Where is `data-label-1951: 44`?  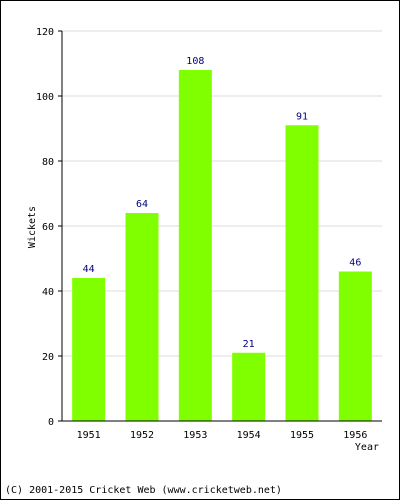
data-label-1951: 44 is located at coordinates (89, 269).